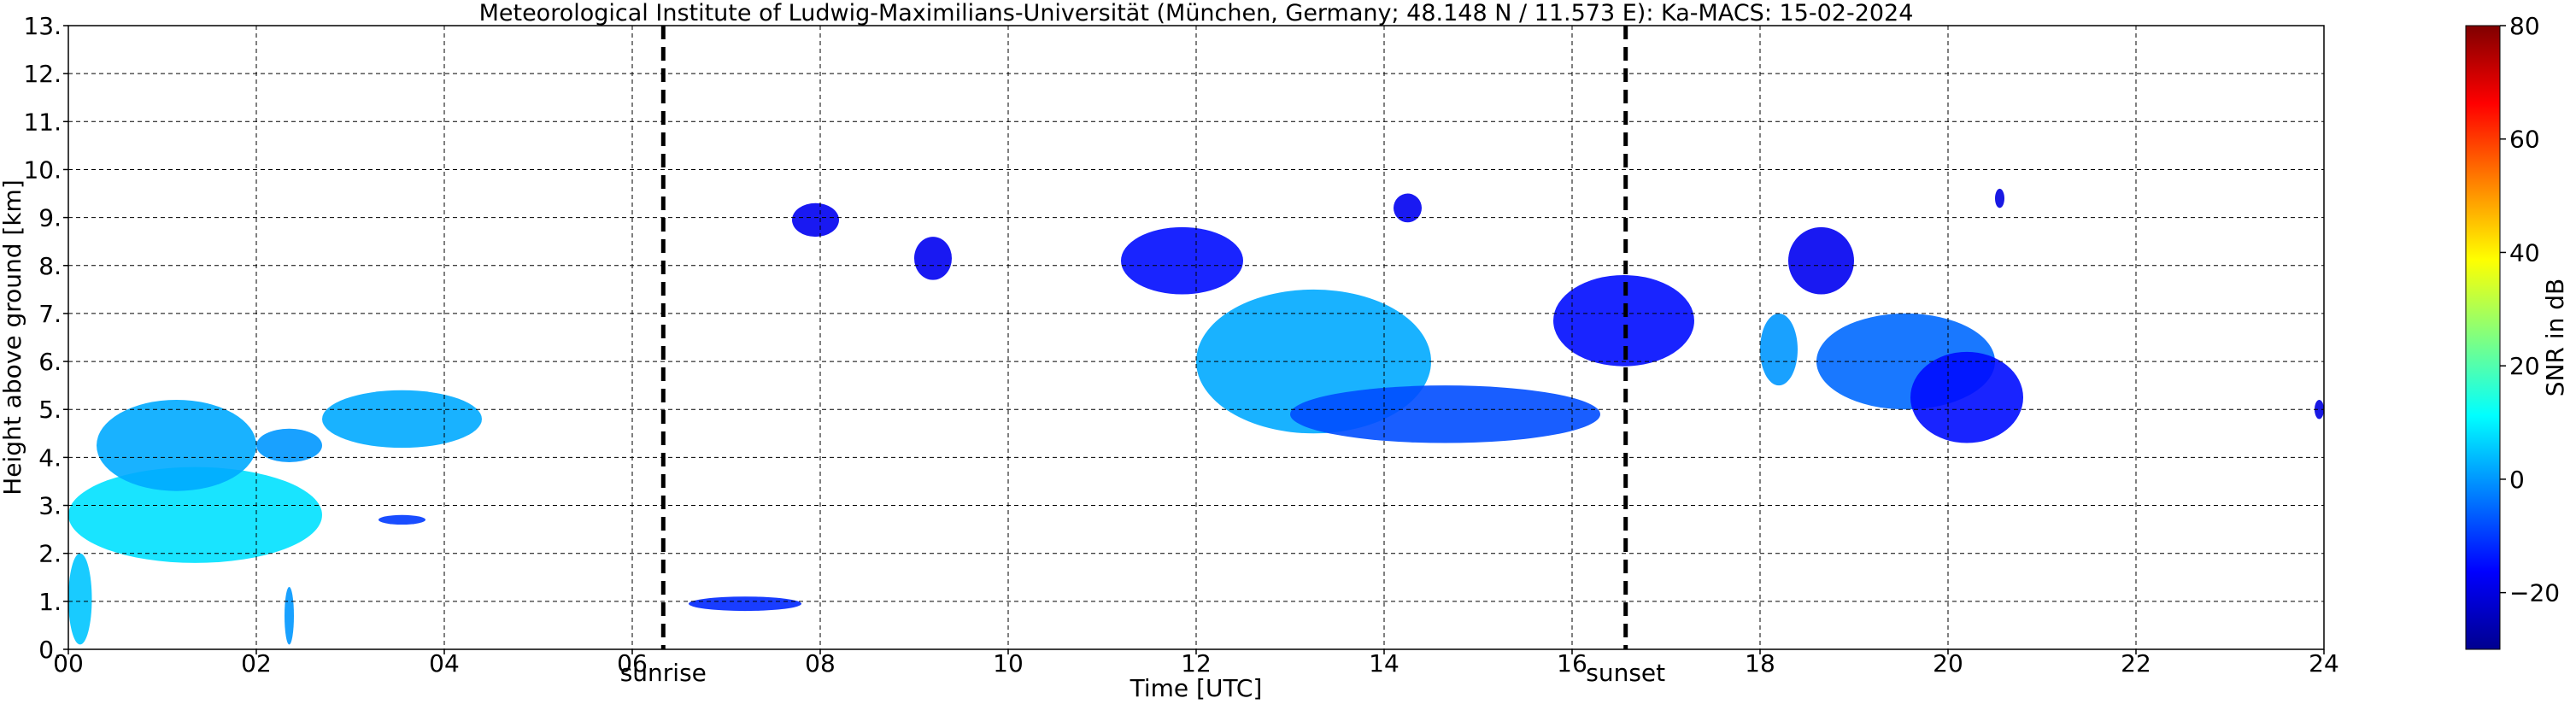  I want to click on x-tick-label: 14, so click(1384, 663).